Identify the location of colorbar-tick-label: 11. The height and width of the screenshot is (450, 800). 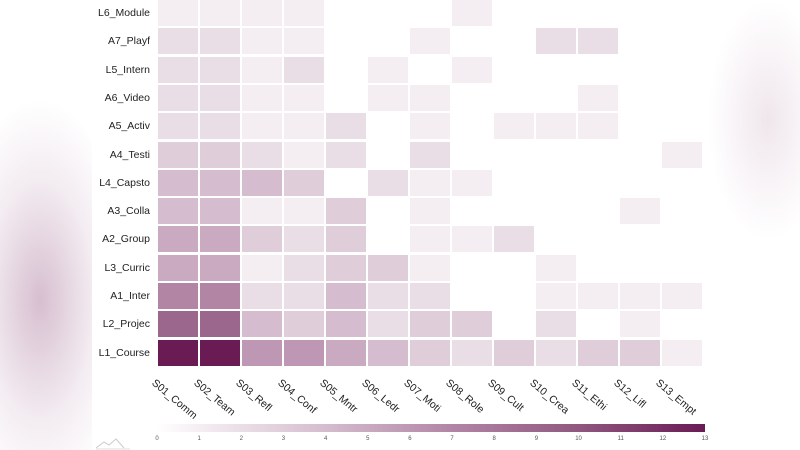
(620, 439).